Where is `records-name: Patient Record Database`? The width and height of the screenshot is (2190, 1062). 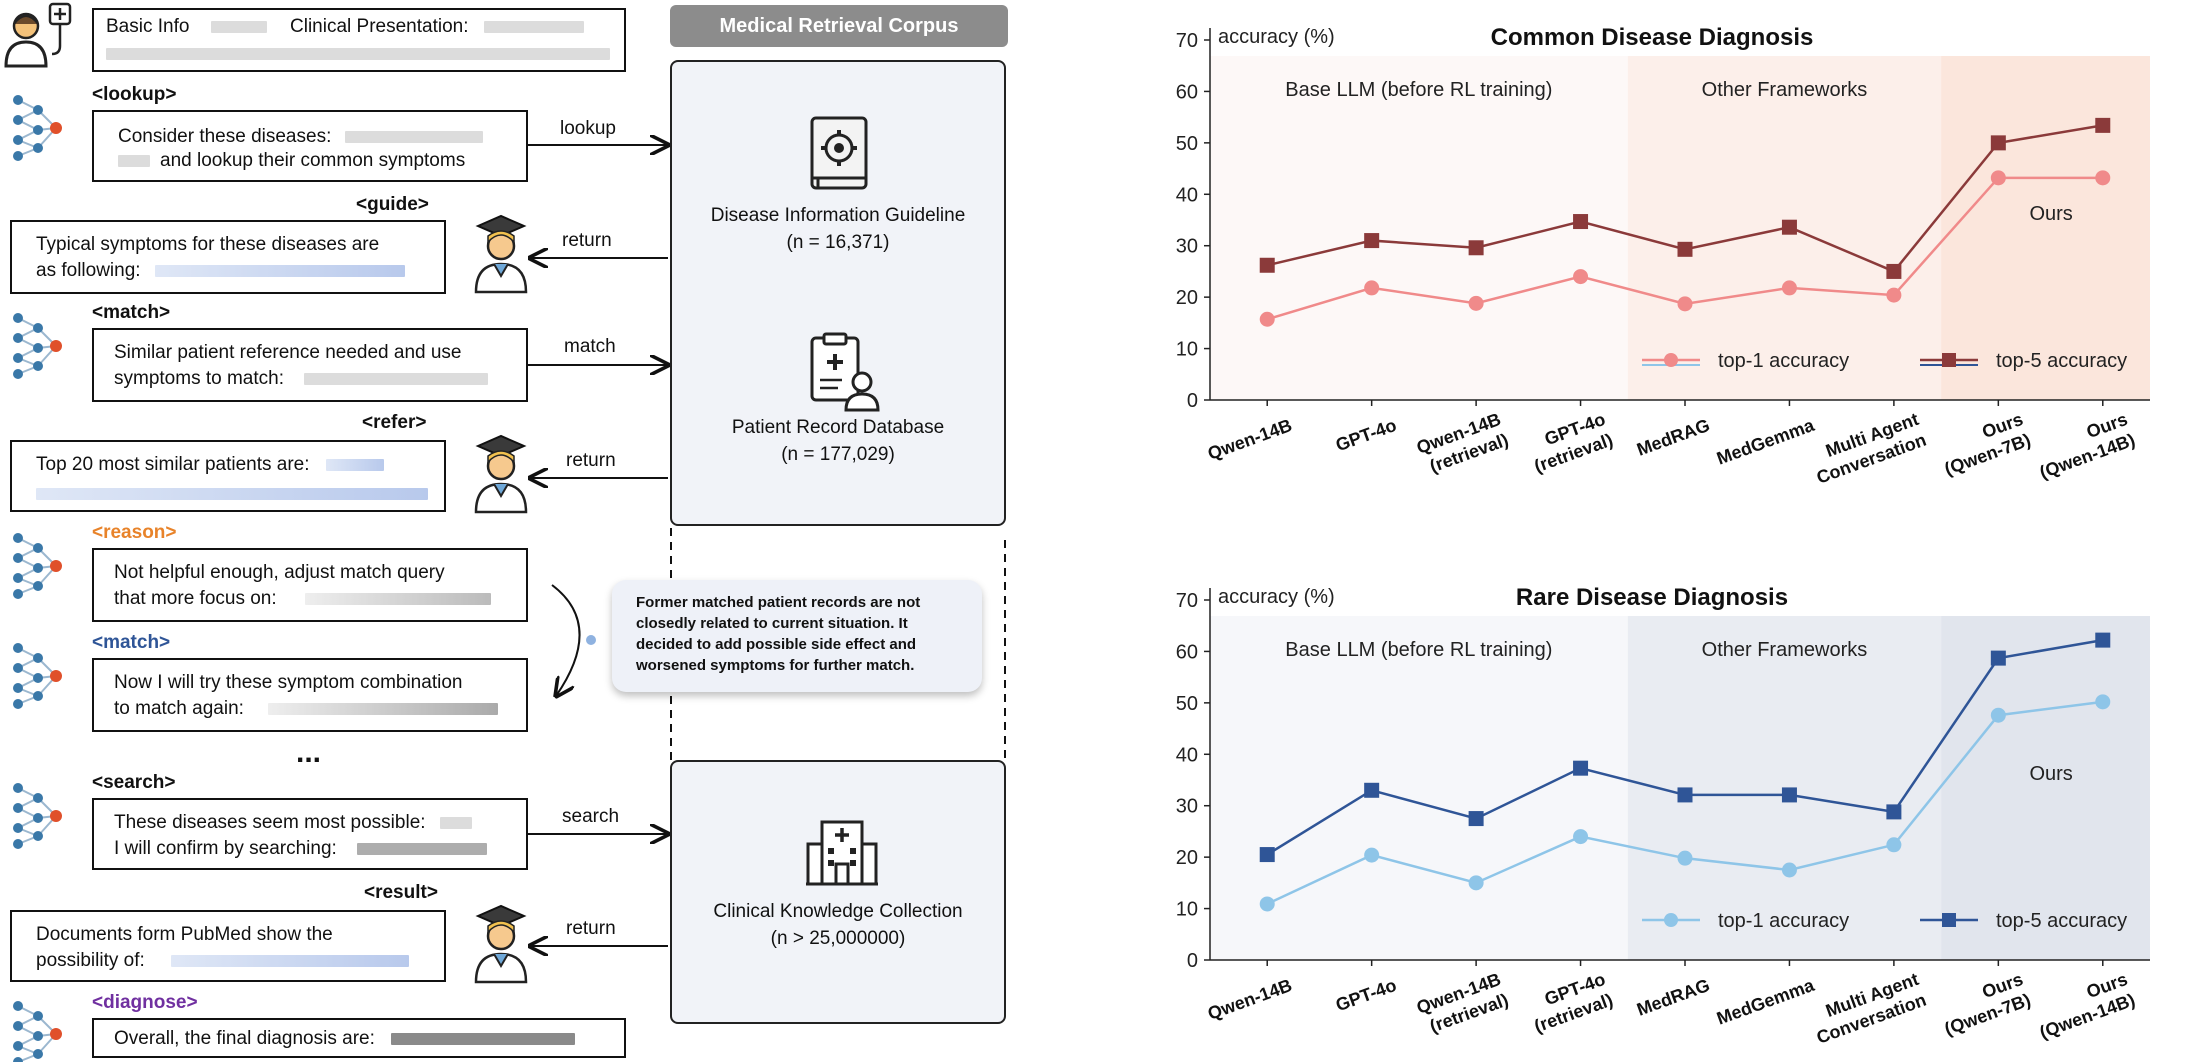 records-name: Patient Record Database is located at coordinates (838, 427).